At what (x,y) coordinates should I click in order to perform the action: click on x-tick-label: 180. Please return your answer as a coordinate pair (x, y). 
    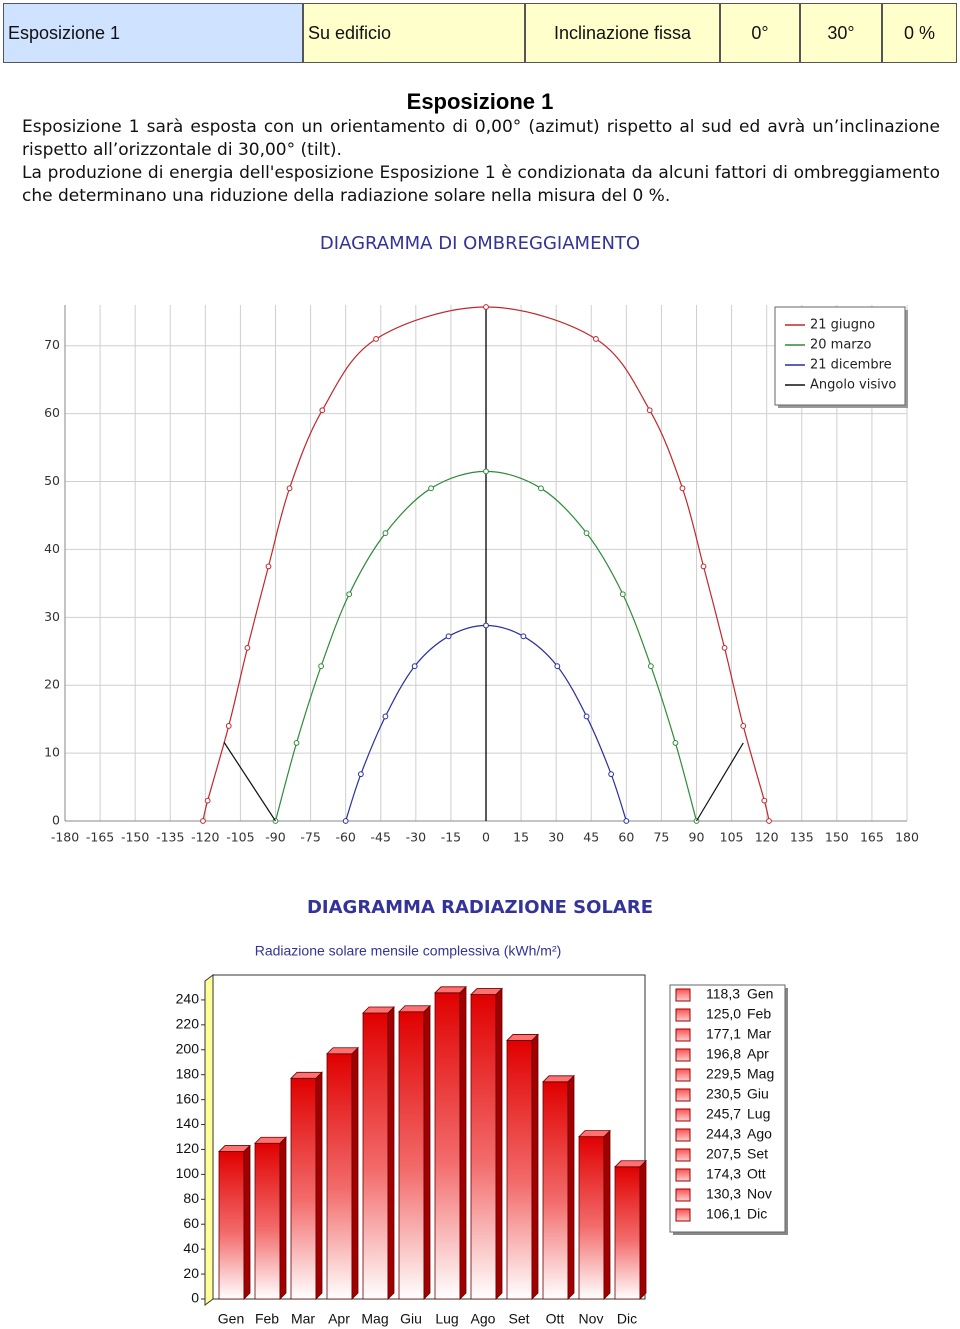
    Looking at the image, I should click on (907, 837).